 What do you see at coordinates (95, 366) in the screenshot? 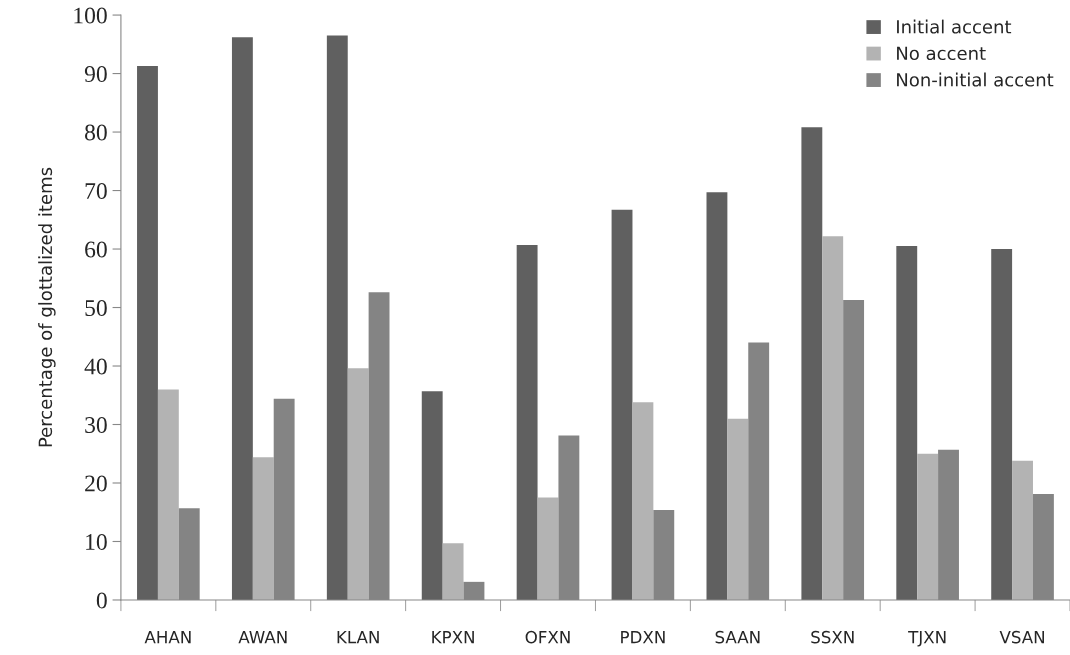
I see `y-tick-label: 40` at bounding box center [95, 366].